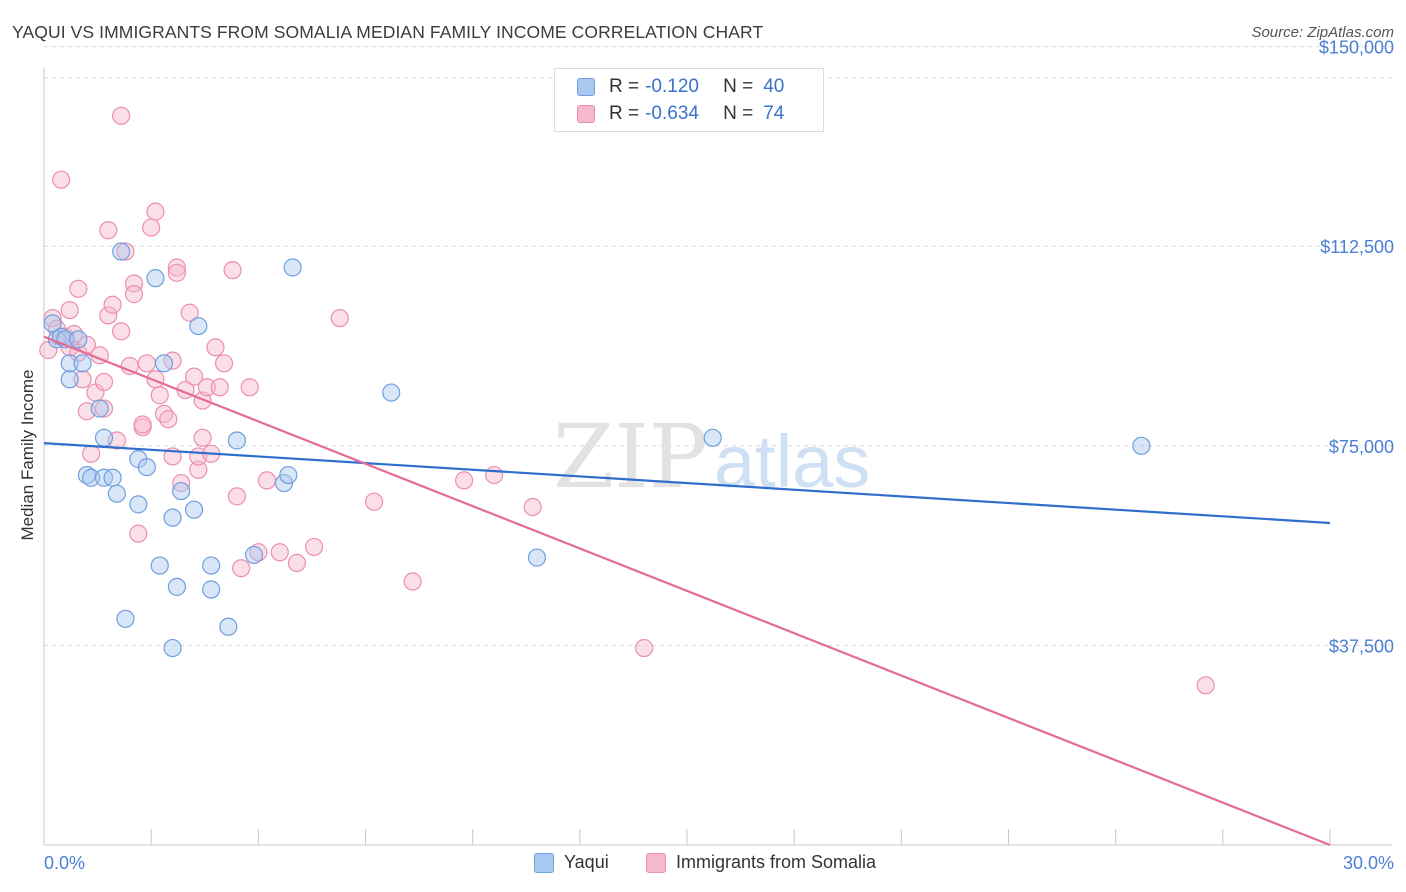  Describe the element at coordinates (586, 862) in the screenshot. I see `legend-label-yaqui: Yaqui` at that location.